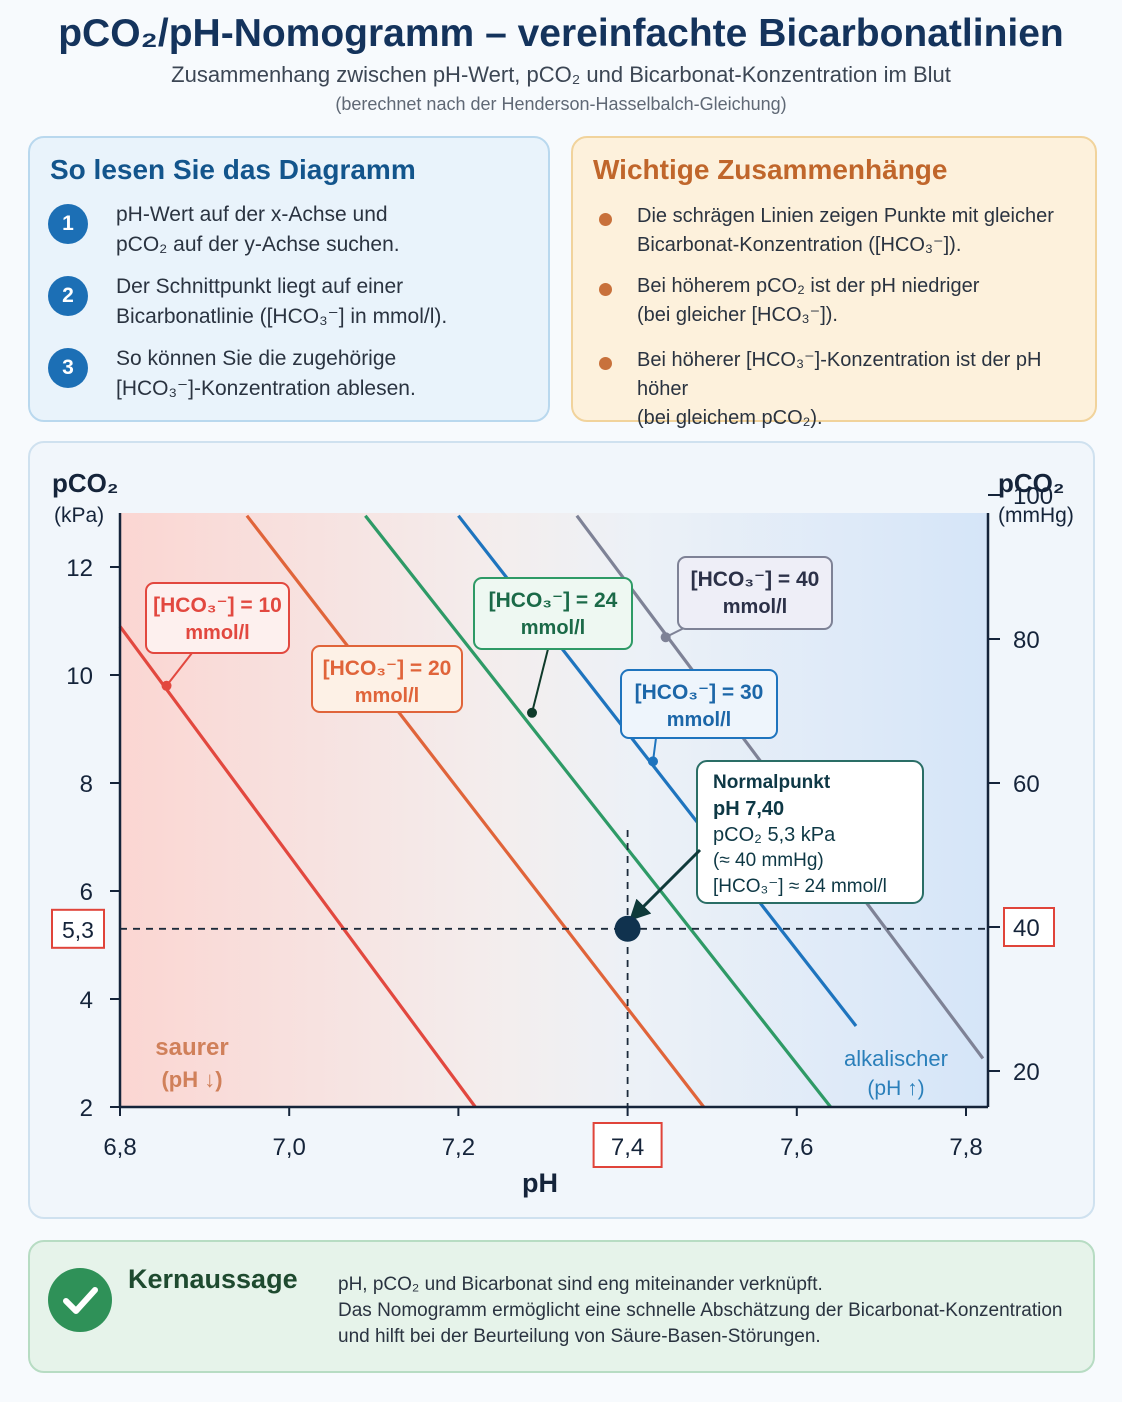  I want to click on normal-point-line: pCO₂ 5,3 kPa, so click(774, 835).